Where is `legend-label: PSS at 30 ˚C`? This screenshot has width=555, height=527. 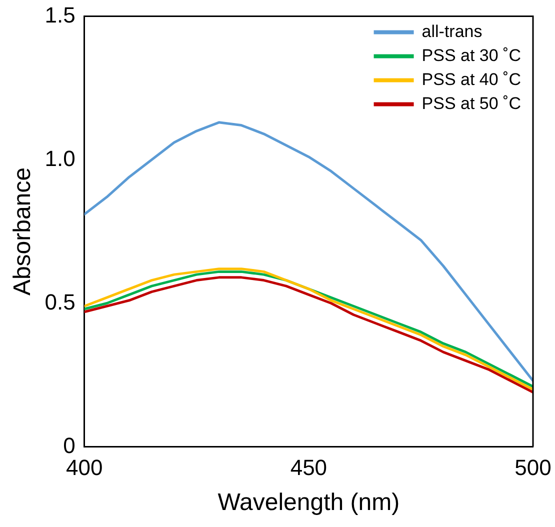 legend-label: PSS at 30 ˚C is located at coordinates (472, 55).